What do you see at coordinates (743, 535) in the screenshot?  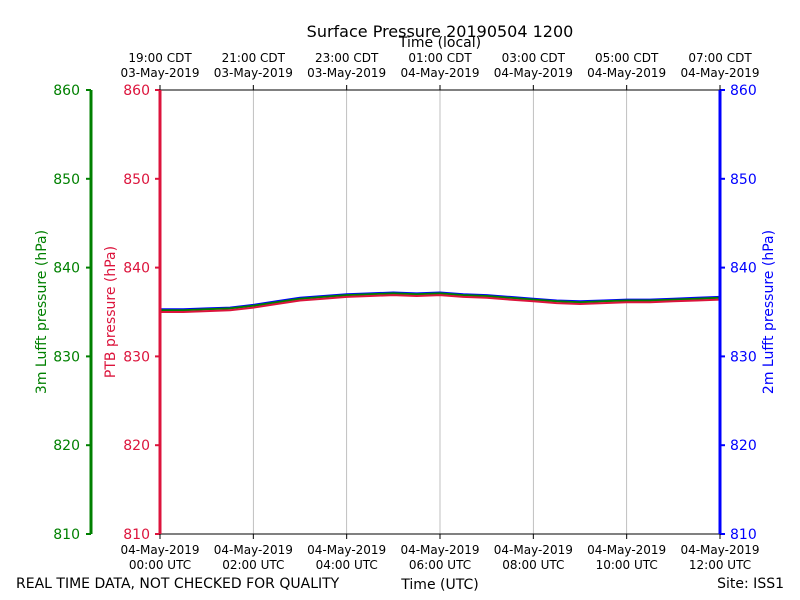 I see `blue-y-tick-label: 810` at bounding box center [743, 535].